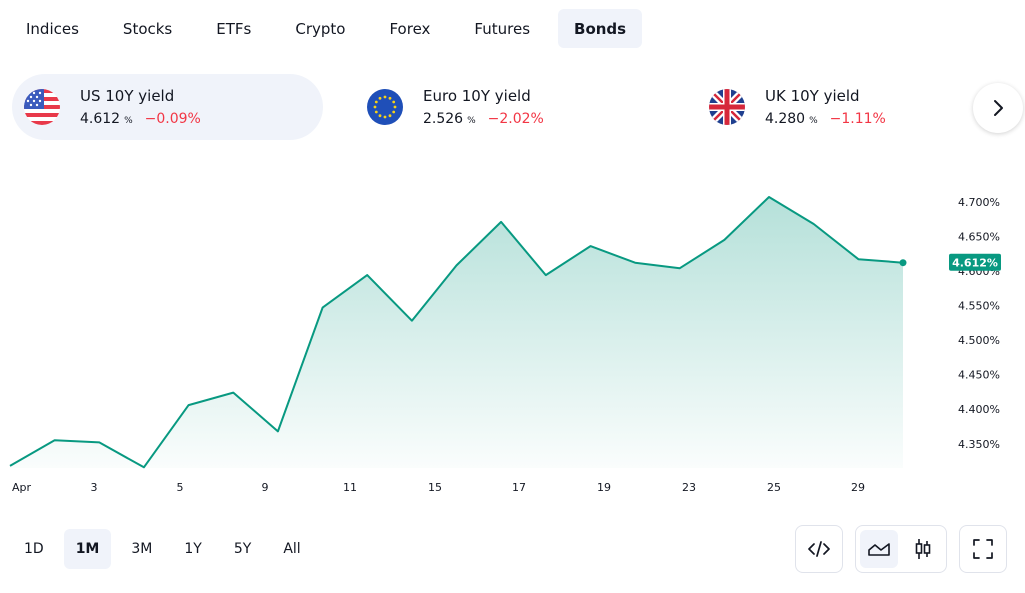 The height and width of the screenshot is (593, 1025). What do you see at coordinates (127, 96) in the screenshot?
I see `card-title: US 10Y yield` at bounding box center [127, 96].